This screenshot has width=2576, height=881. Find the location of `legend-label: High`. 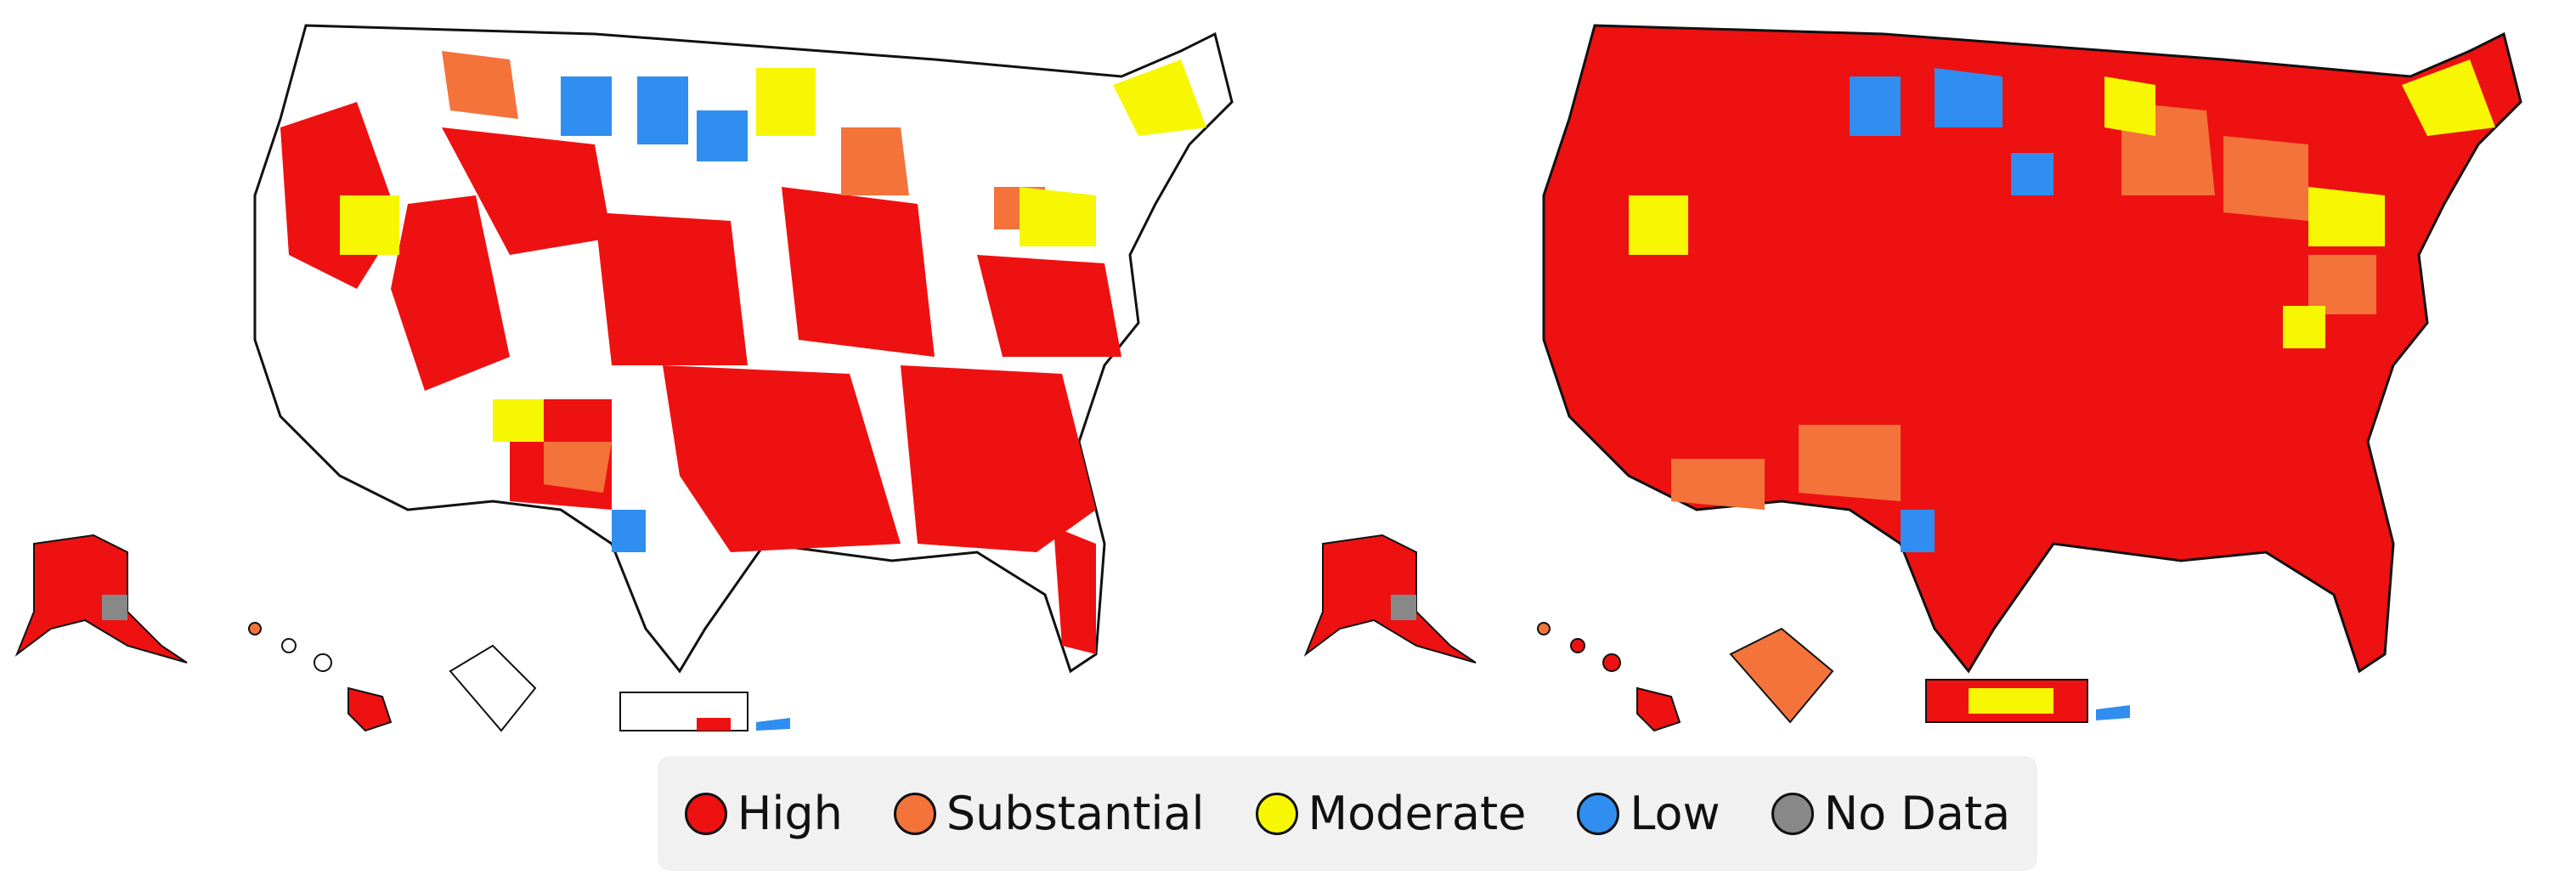

legend-label: High is located at coordinates (790, 814).